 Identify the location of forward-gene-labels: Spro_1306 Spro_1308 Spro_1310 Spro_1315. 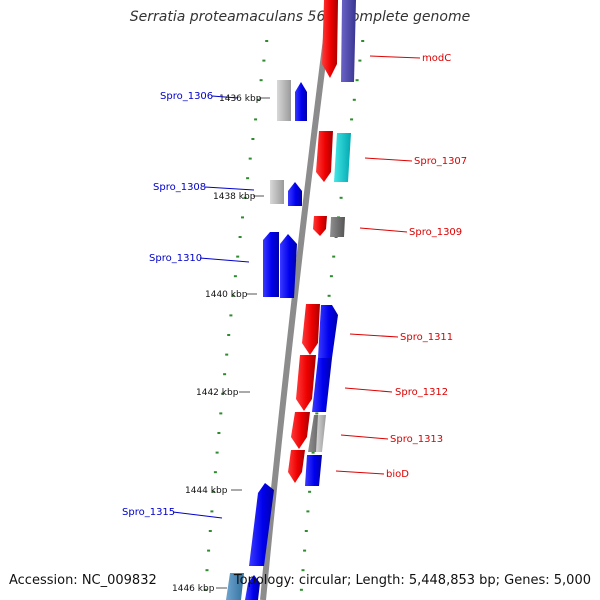
(167, 304).